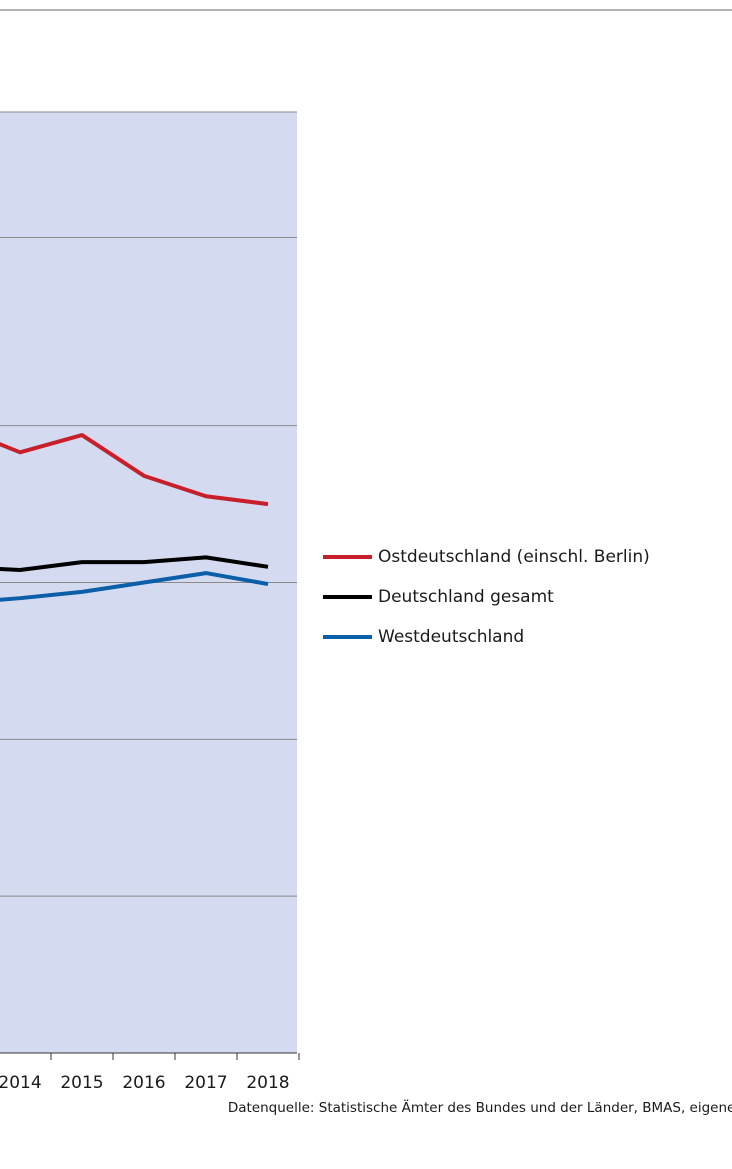 The width and height of the screenshot is (732, 1169). I want to click on legend-label: Westdeutschland, so click(451, 637).